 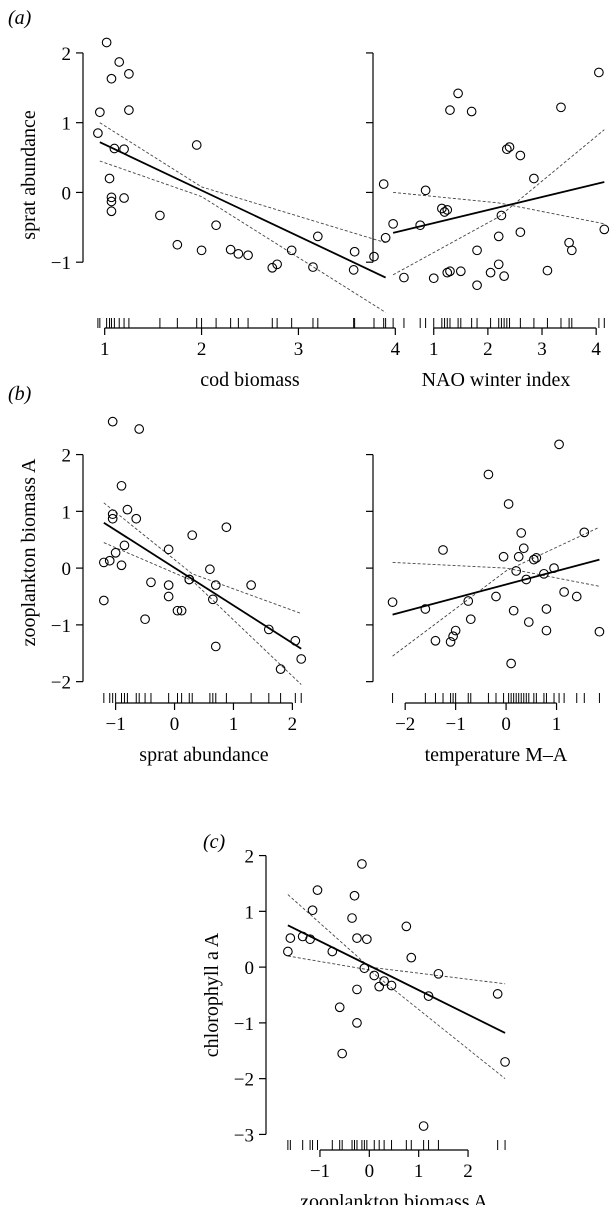 I want to click on y-tick-label: −2, so click(x=61, y=683).